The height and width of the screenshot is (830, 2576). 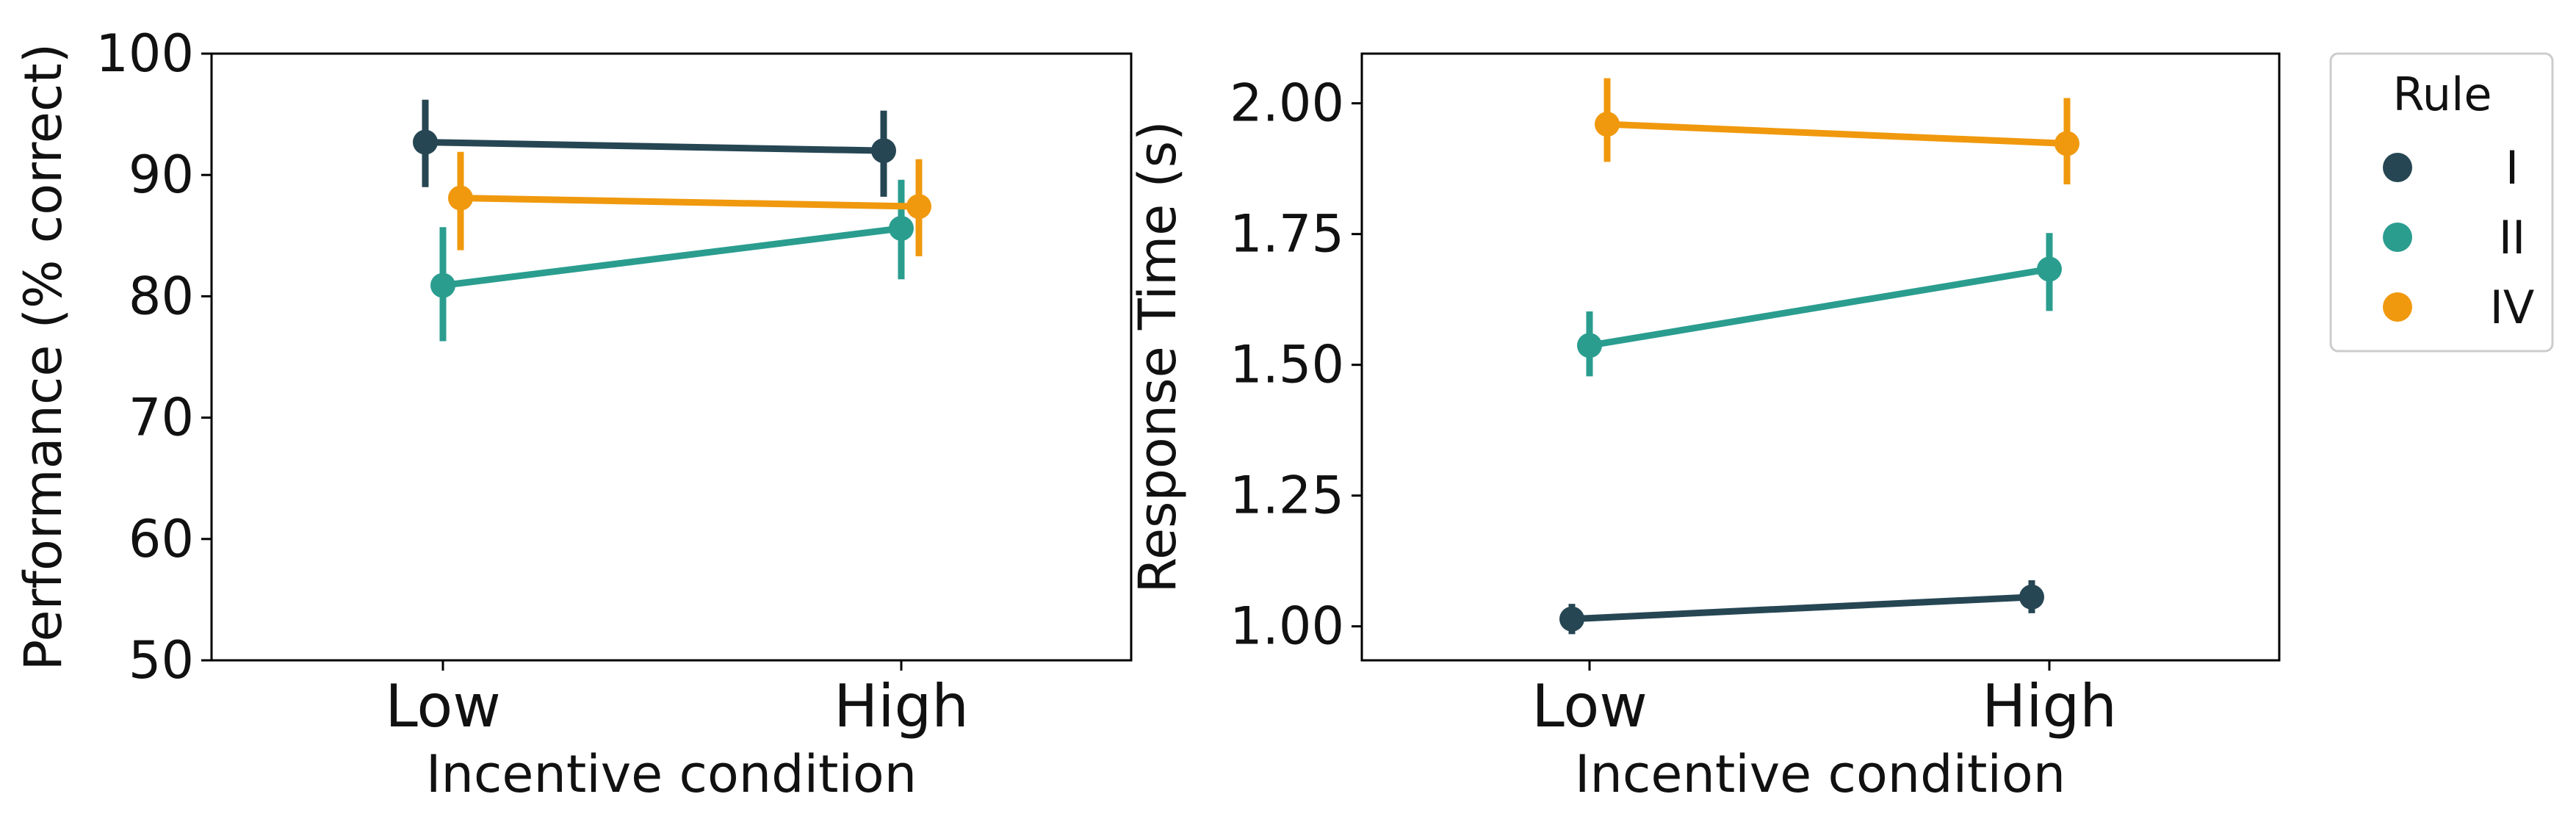 What do you see at coordinates (1287, 496) in the screenshot?
I see `y-tick-label: 1.25` at bounding box center [1287, 496].